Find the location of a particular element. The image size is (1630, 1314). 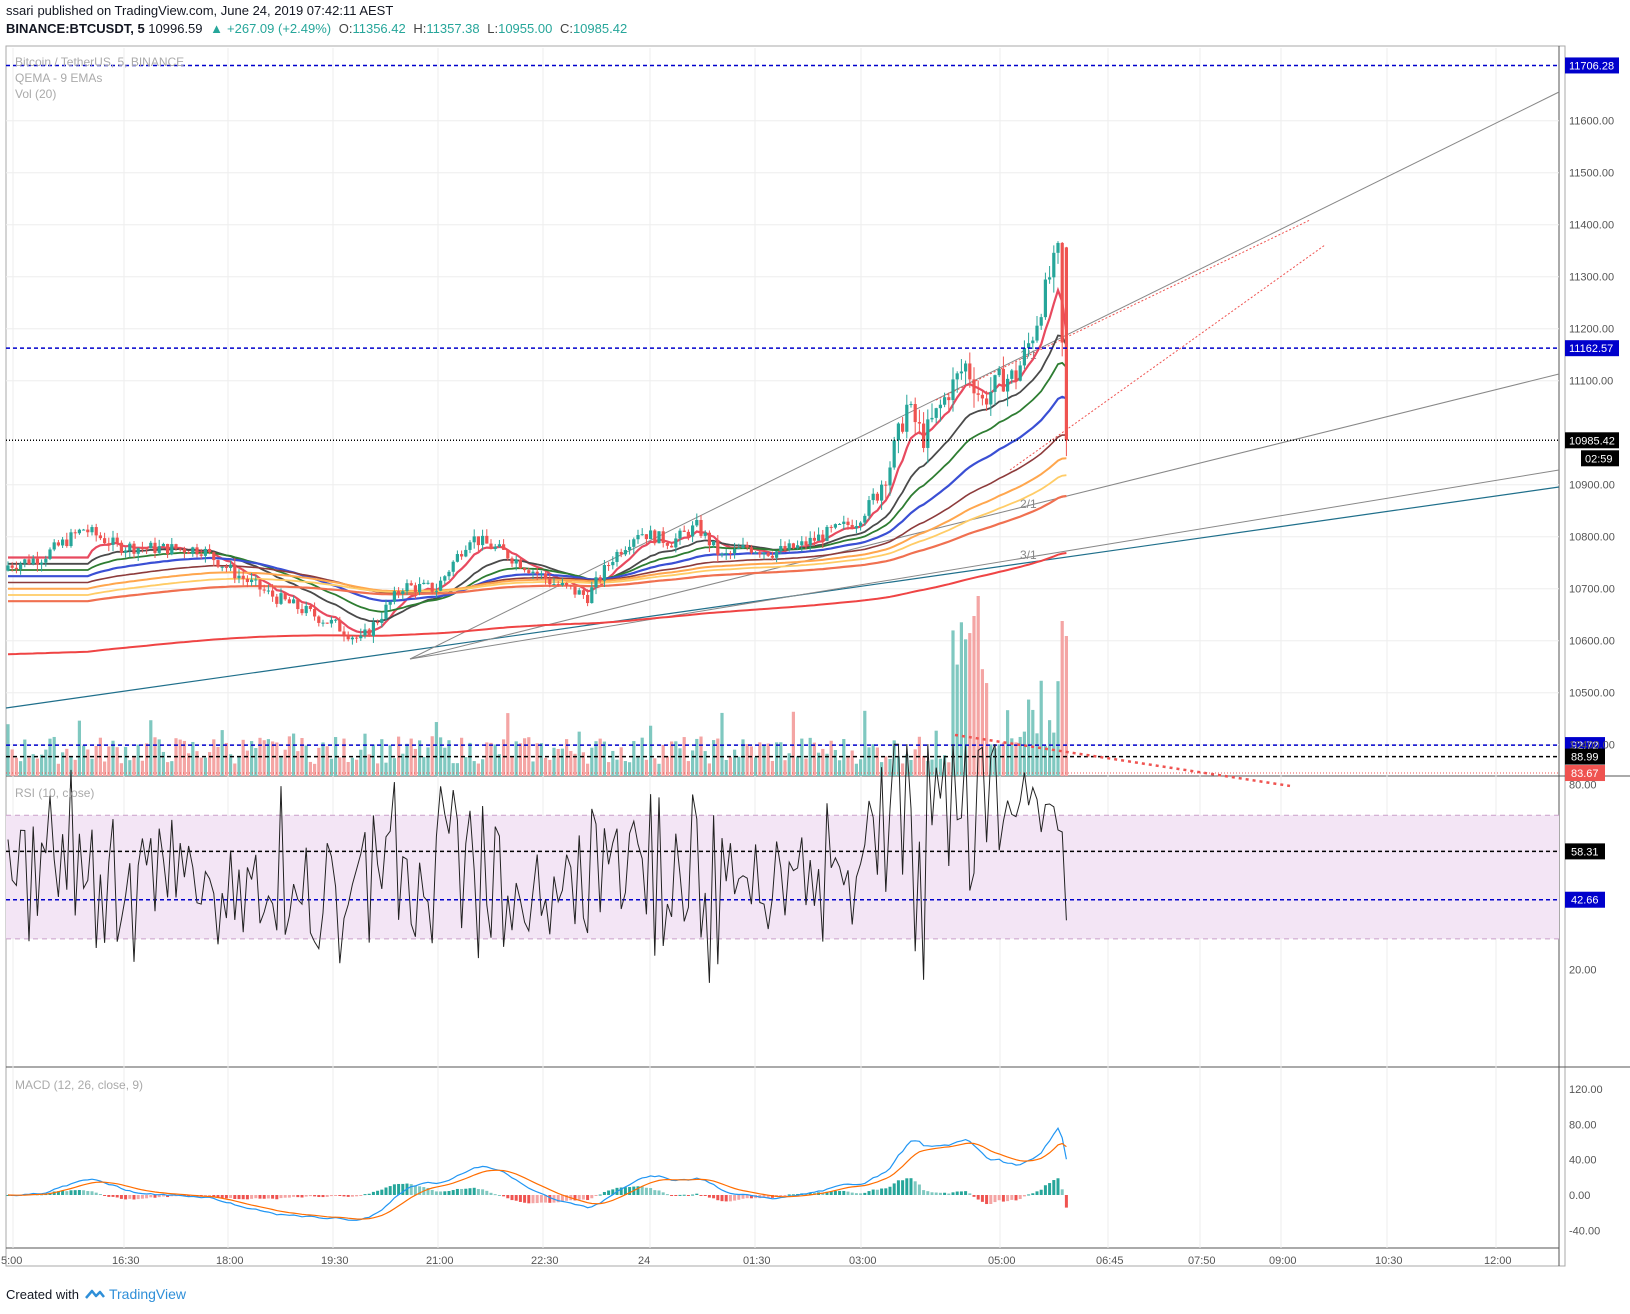

countdown-text: 02:59 is located at coordinates (1599, 459).